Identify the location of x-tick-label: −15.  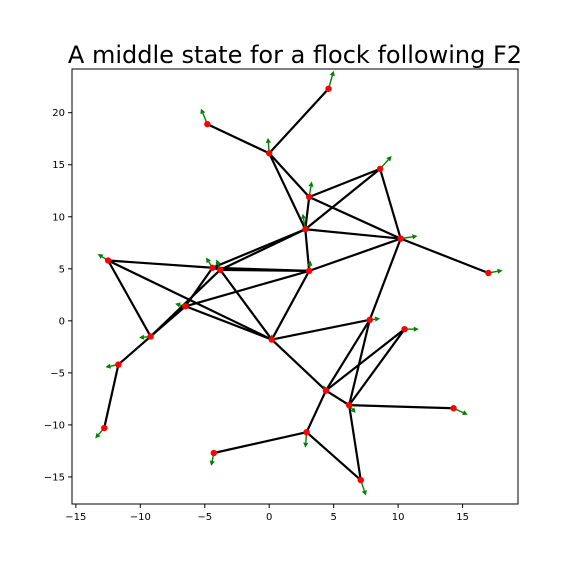
(75, 517).